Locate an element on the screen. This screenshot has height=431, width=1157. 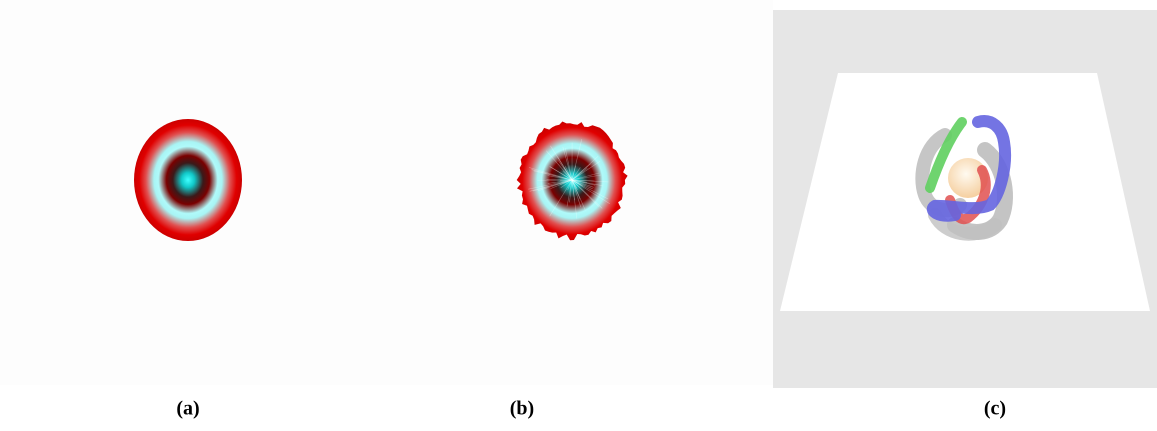
ring-pattern-noisy is located at coordinates (572, 181).